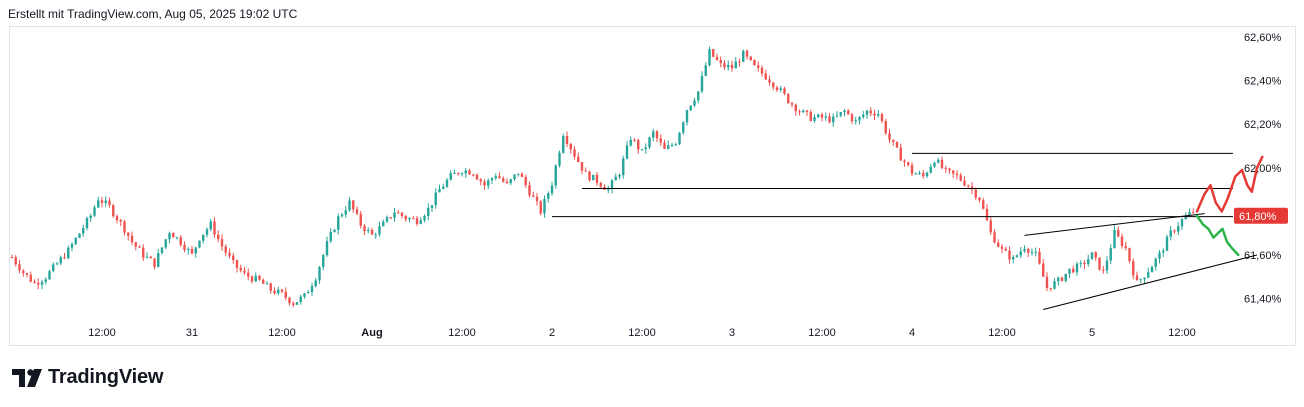  What do you see at coordinates (106, 377) in the screenshot?
I see `brand-name: TradingView` at bounding box center [106, 377].